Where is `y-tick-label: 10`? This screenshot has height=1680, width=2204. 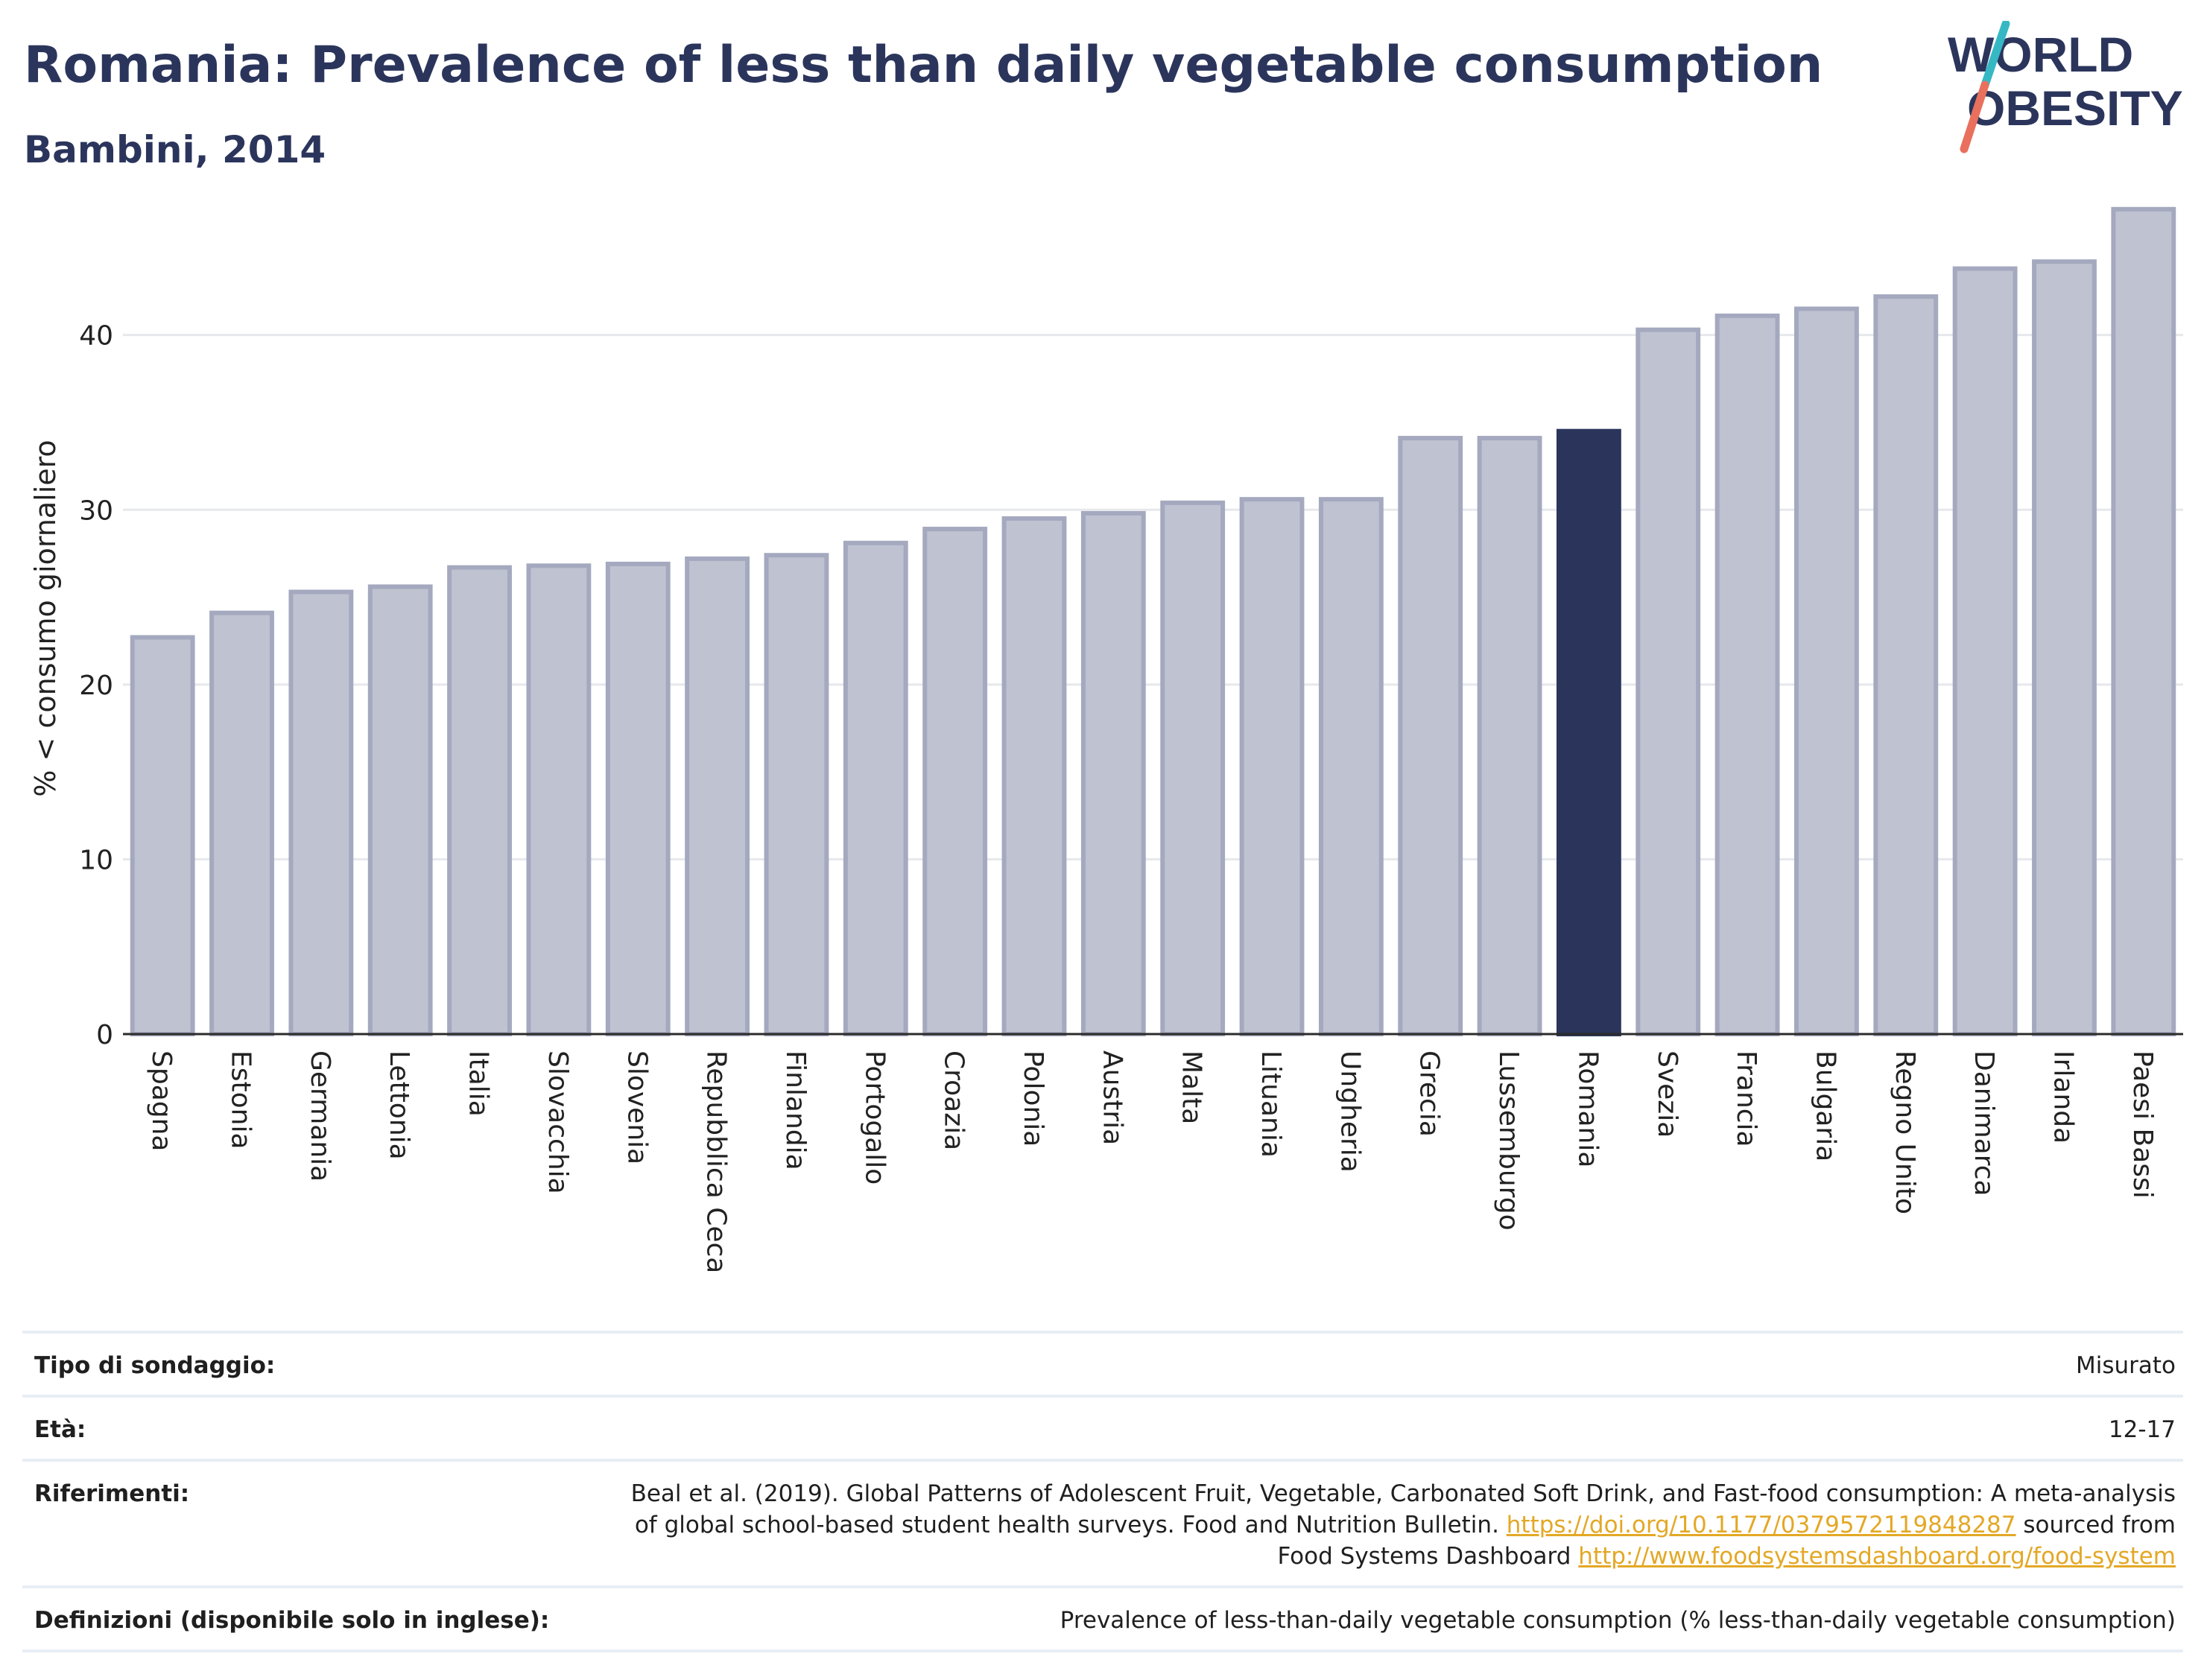
y-tick-label: 10 is located at coordinates (96, 860).